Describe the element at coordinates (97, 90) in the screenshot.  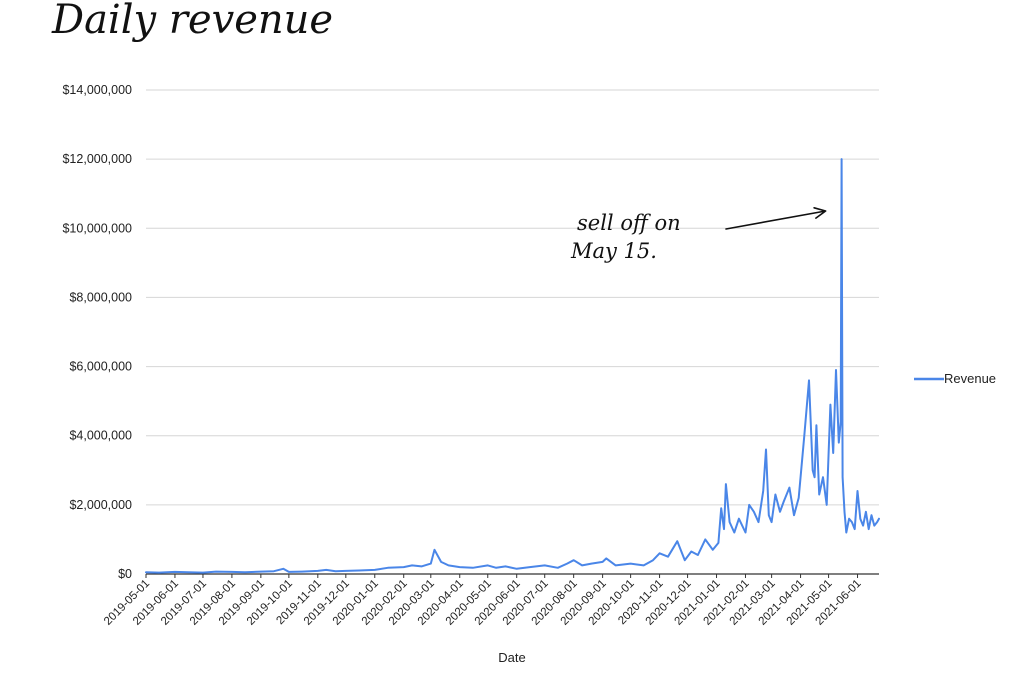
I see `y-tick-label: $14,000,000` at that location.